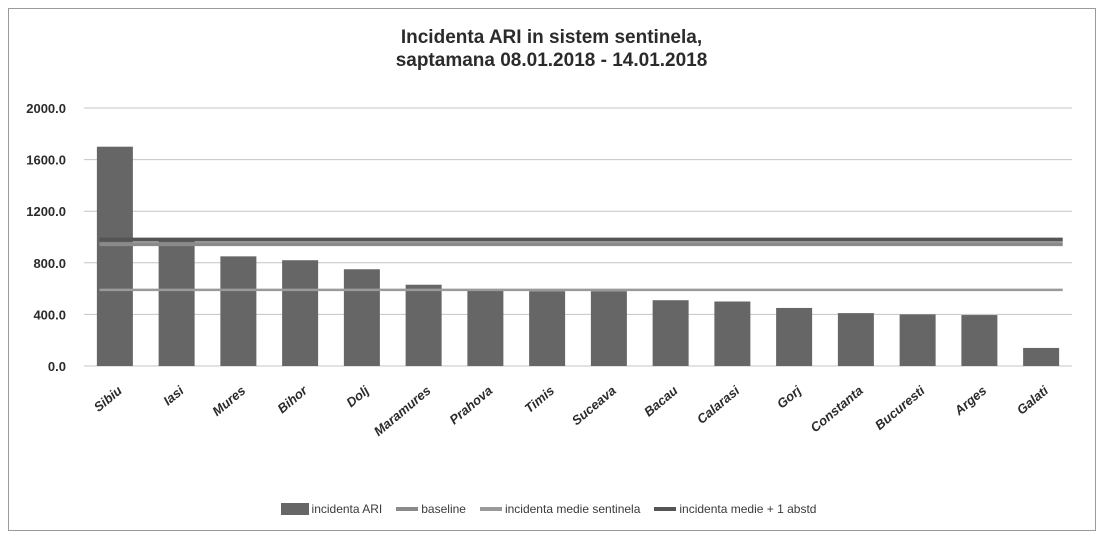 The width and height of the screenshot is (1103, 537). What do you see at coordinates (357, 397) in the screenshot?
I see `x-category-label: Dolj` at bounding box center [357, 397].